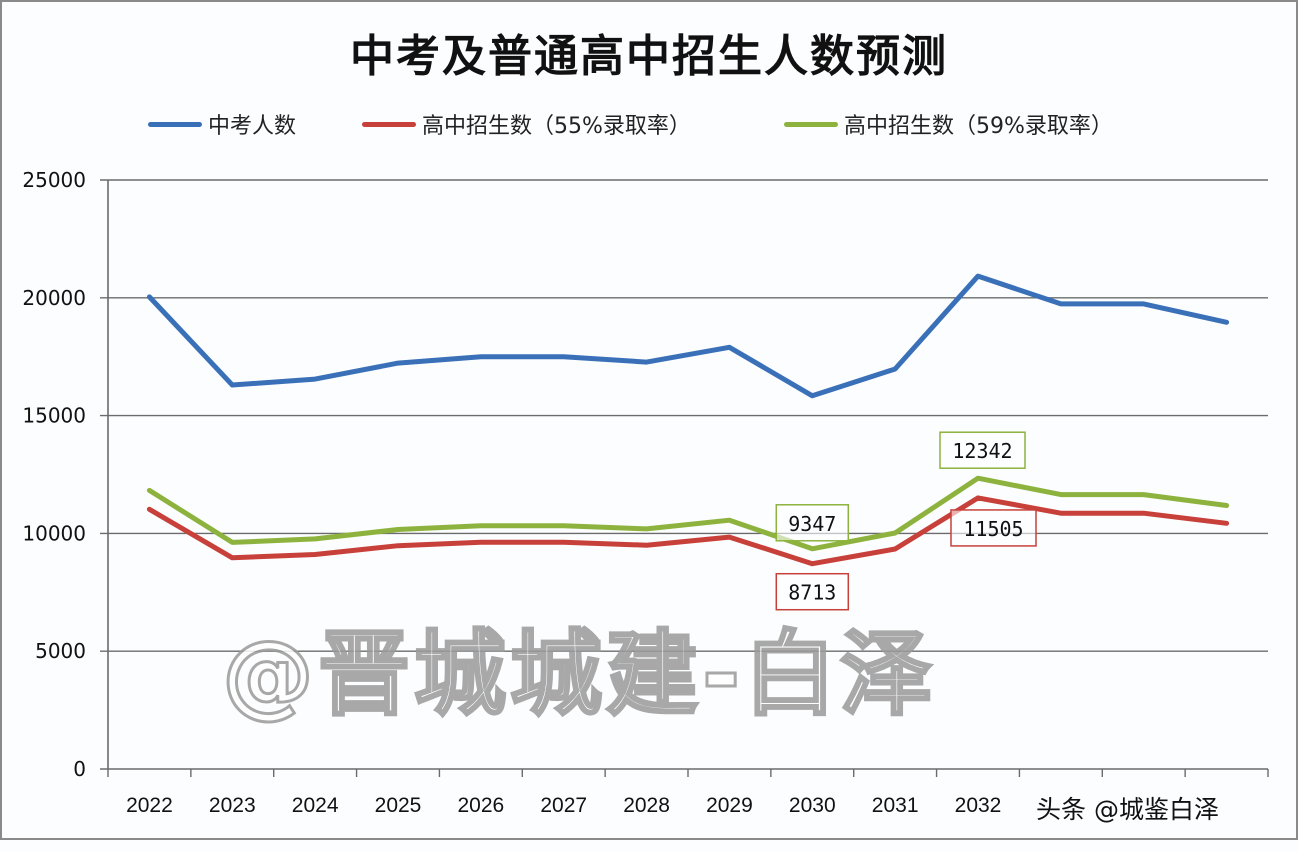  I want to click on data-label: 8713, so click(812, 593).